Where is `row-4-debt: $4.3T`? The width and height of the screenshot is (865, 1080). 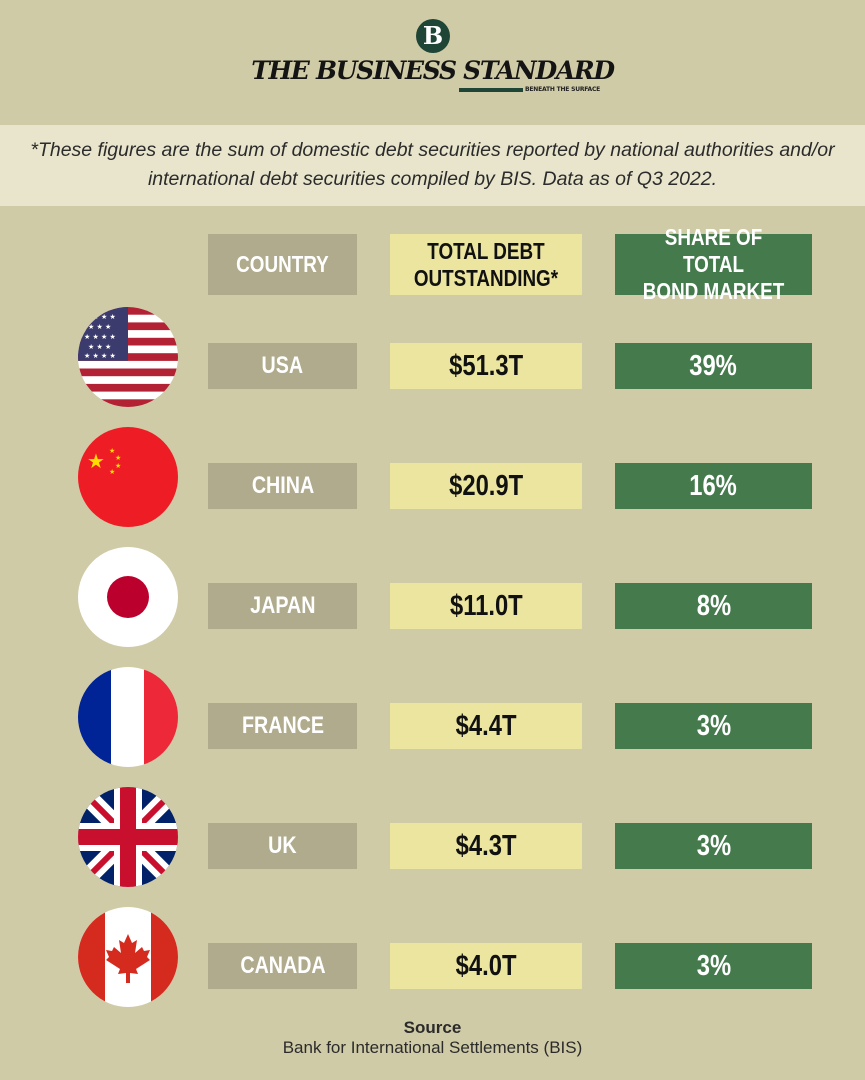
row-4-debt: $4.3T is located at coordinates (486, 846).